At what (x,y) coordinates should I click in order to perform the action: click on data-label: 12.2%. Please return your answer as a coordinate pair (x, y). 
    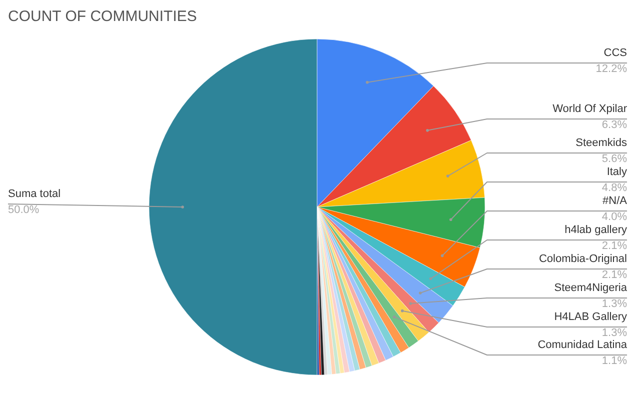
    Looking at the image, I should click on (612, 69).